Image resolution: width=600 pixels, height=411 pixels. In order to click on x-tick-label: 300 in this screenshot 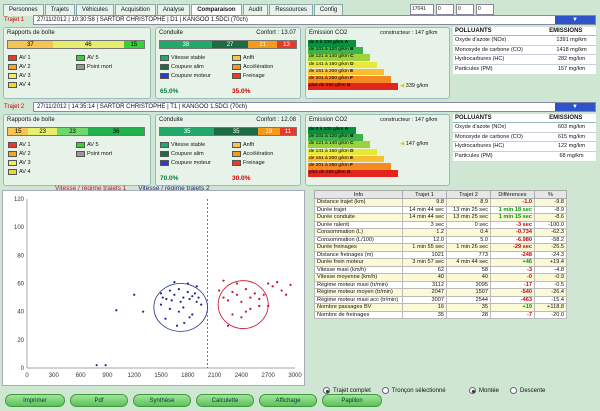, I will do `click(54, 376)`.